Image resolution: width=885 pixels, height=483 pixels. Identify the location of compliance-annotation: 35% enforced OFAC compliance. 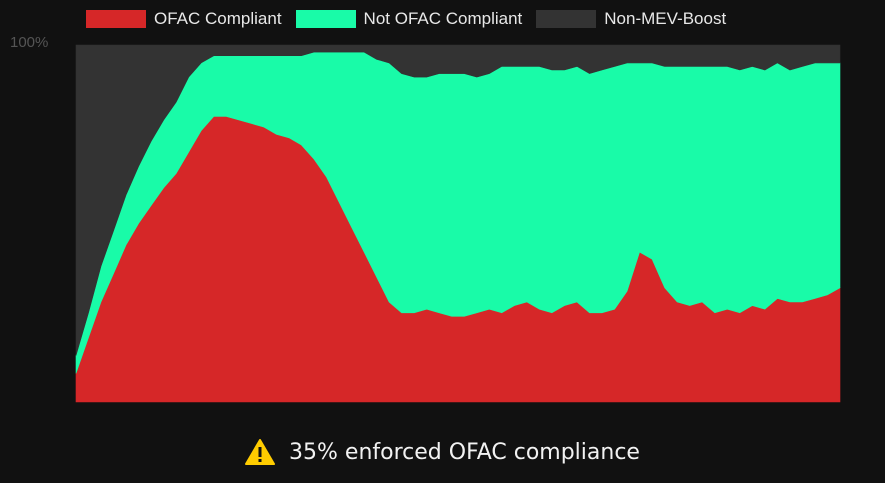
(442, 452).